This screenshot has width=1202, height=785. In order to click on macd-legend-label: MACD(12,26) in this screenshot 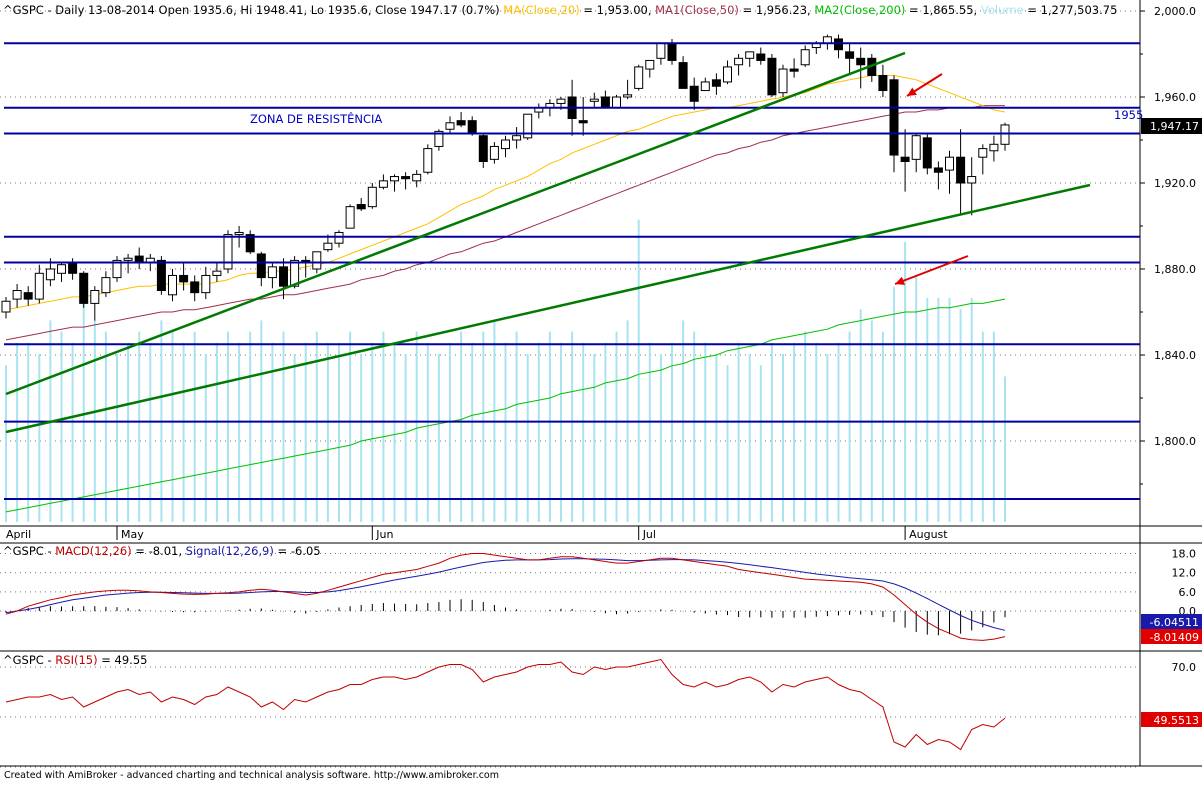, I will do `click(93, 551)`.